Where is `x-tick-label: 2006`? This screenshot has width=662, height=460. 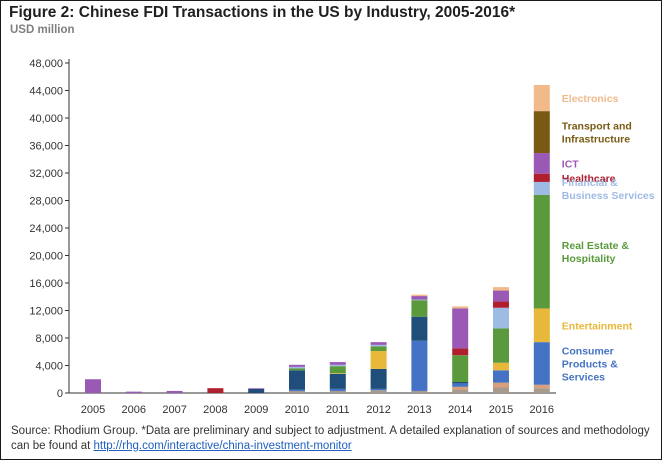 x-tick-label: 2006 is located at coordinates (134, 410).